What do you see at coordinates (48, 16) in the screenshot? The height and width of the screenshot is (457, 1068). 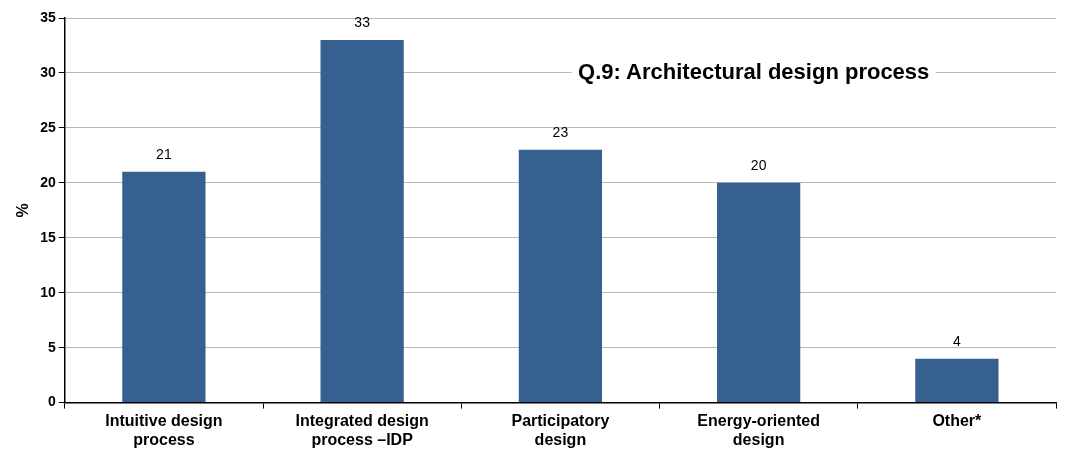 I see `y-tick-label: 35` at bounding box center [48, 16].